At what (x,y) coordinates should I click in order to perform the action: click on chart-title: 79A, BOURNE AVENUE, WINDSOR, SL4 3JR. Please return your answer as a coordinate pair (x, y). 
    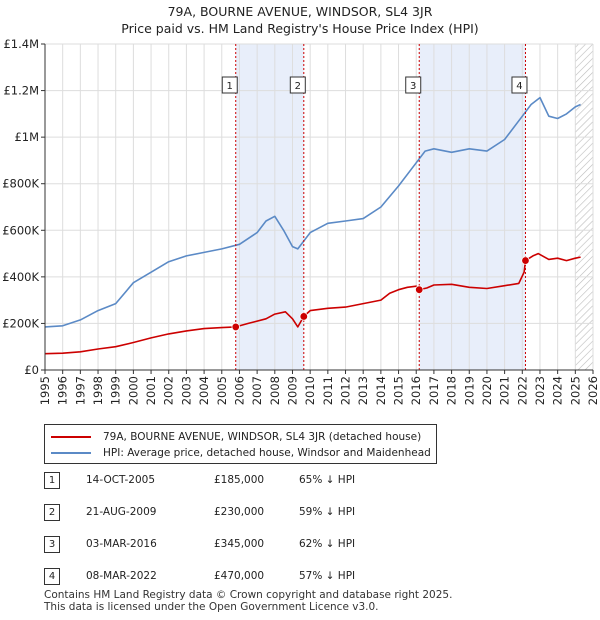
    Looking at the image, I should click on (300, 11).